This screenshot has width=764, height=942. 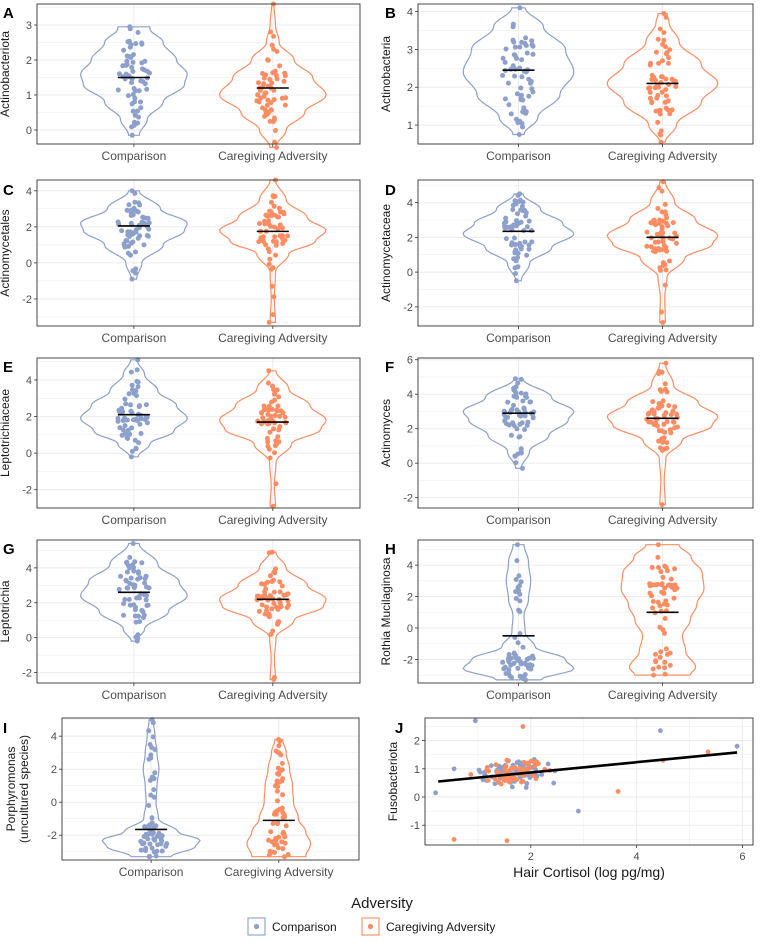 What do you see at coordinates (588, 767) in the screenshot?
I see `regression-line` at bounding box center [588, 767].